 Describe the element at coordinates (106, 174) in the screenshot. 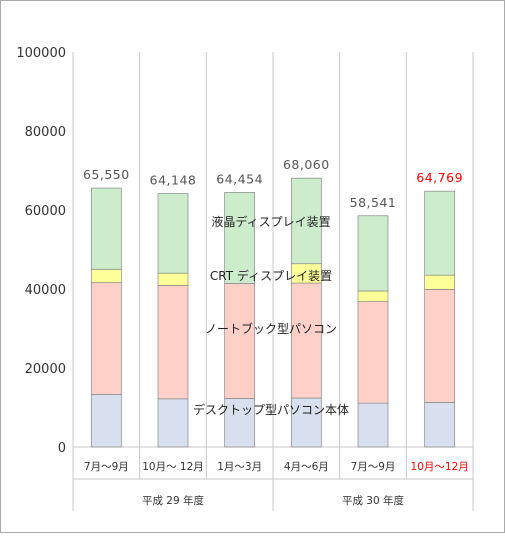

I see `data-label-total: 65,550` at that location.